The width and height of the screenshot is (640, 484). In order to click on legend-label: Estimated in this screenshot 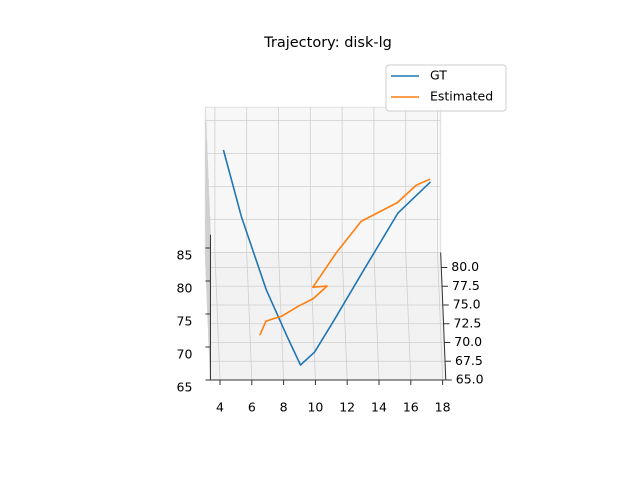, I will do `click(461, 96)`.